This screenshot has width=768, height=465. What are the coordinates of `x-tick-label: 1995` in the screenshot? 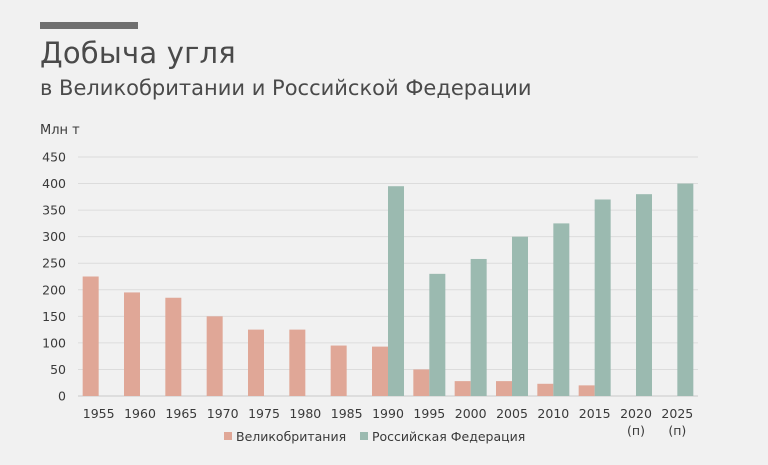 It's located at (429, 413).